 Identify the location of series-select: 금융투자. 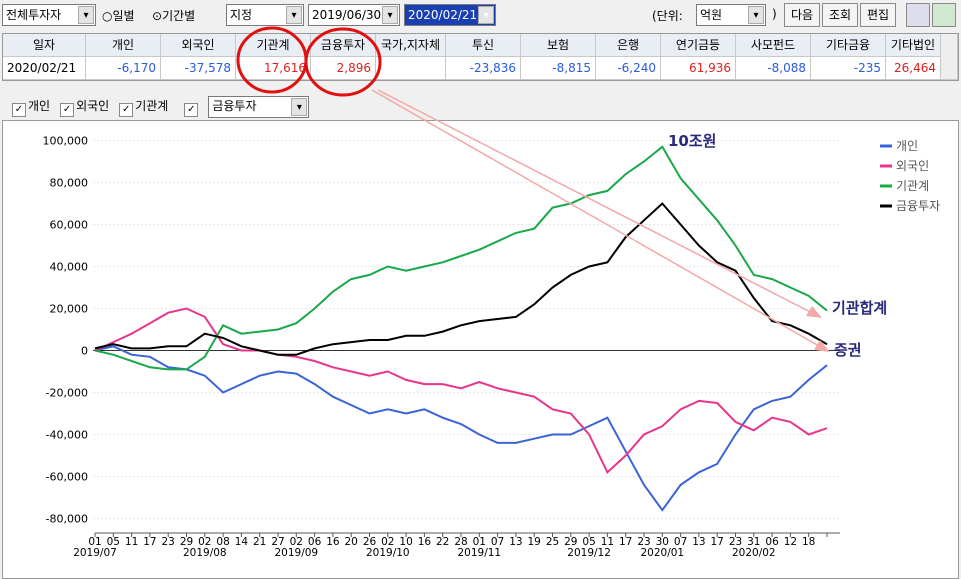
(259, 107).